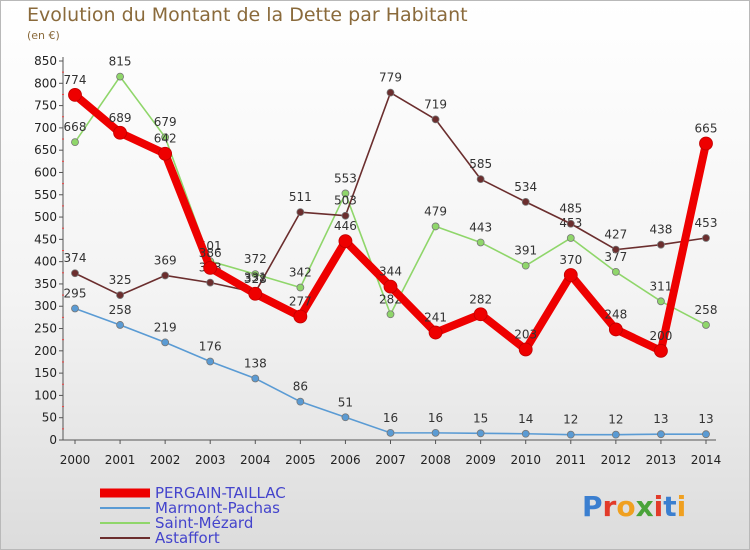 The image size is (750, 550). Describe the element at coordinates (165, 460) in the screenshot. I see `x-tick-label: 2002` at that location.